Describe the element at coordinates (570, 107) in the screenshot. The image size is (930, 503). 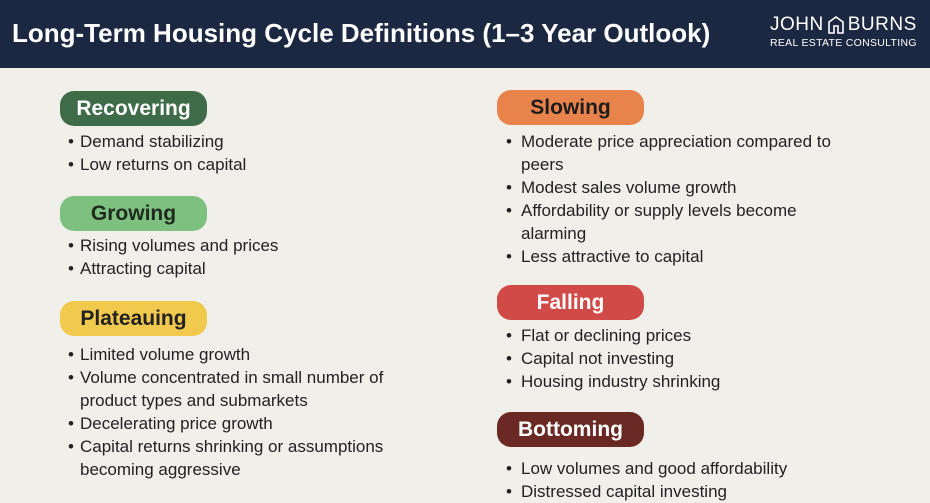
I see `section-label: Slowing` at that location.